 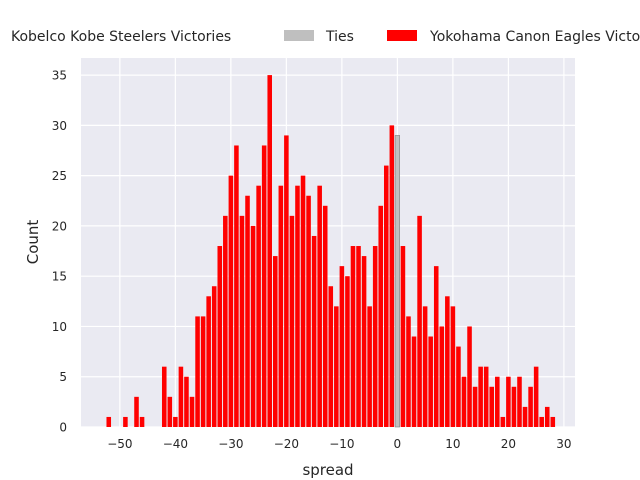 I want to click on y-axis-label: Count, so click(x=33, y=242).